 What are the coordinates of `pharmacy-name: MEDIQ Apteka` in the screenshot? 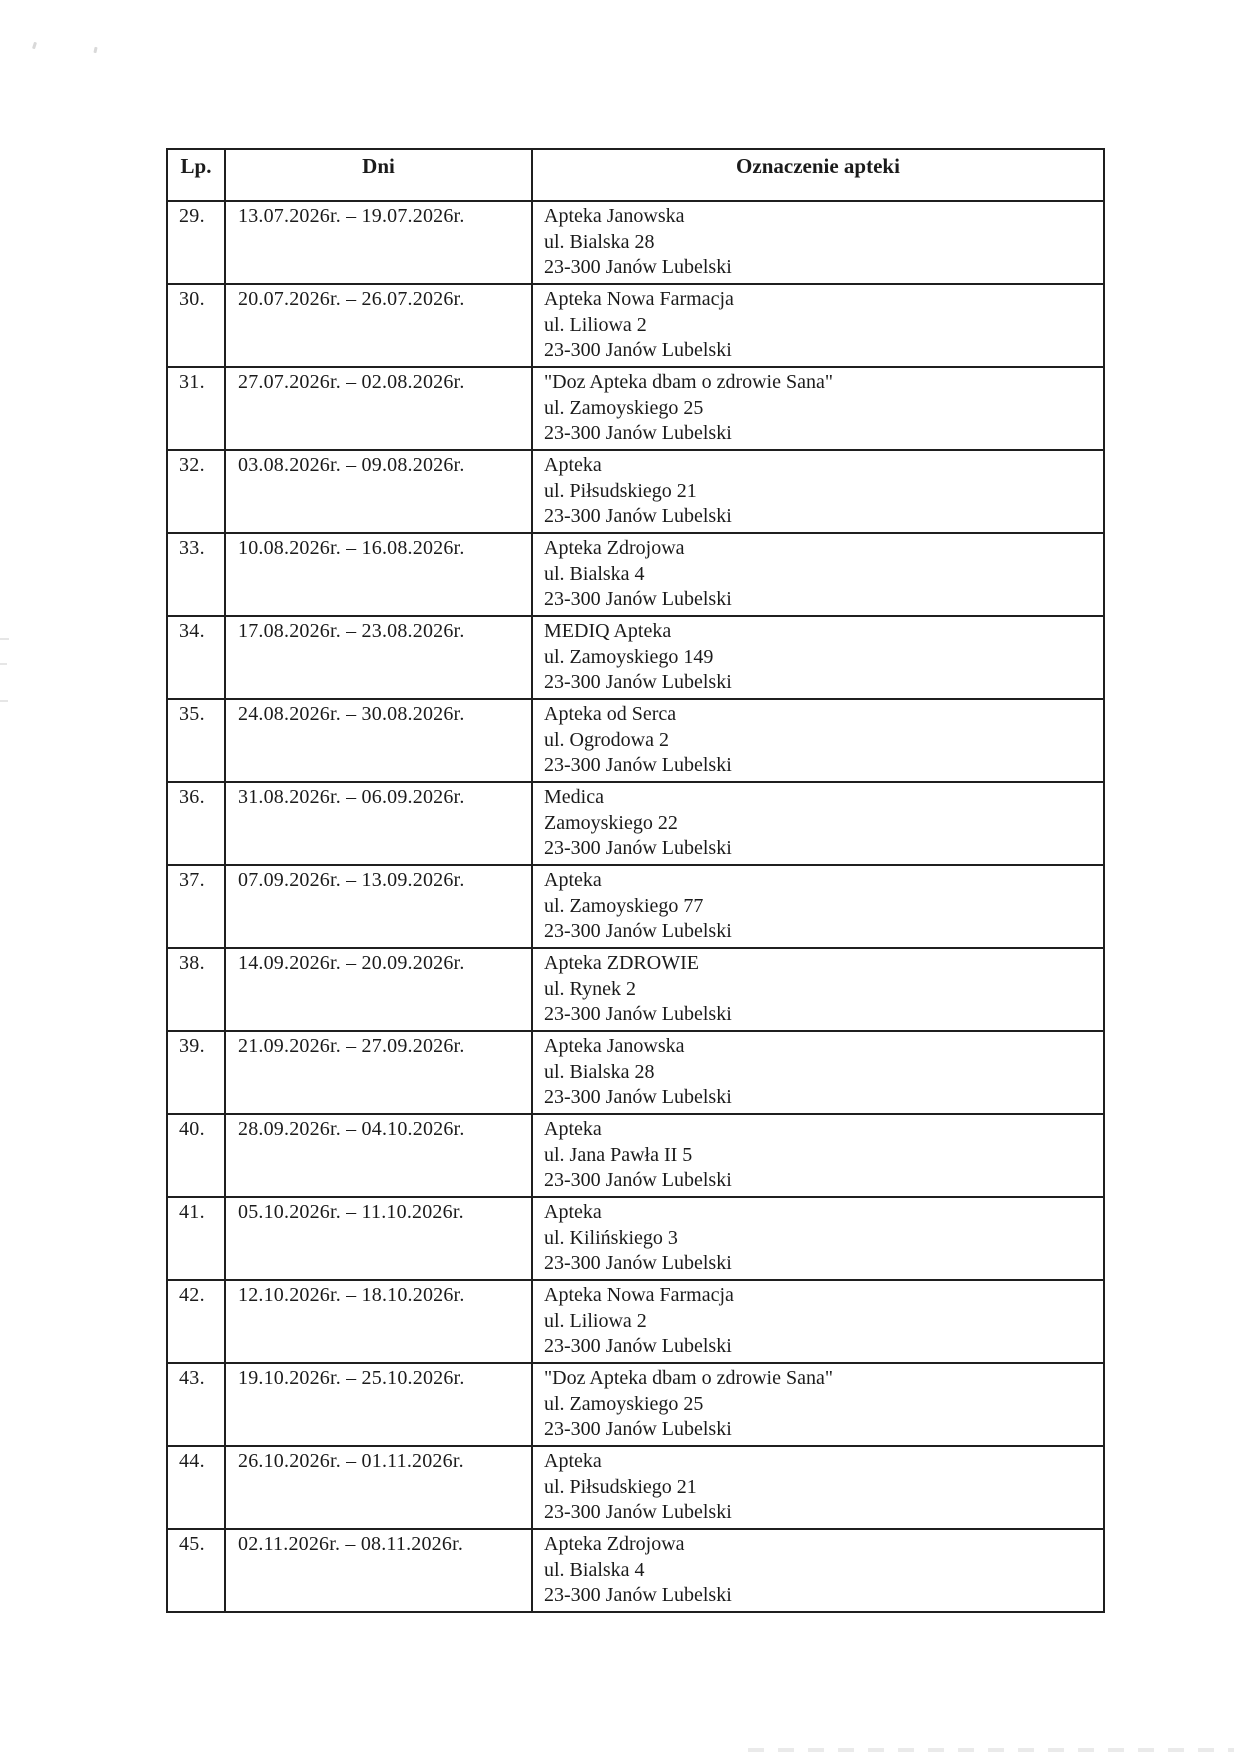 It's located at (608, 631).